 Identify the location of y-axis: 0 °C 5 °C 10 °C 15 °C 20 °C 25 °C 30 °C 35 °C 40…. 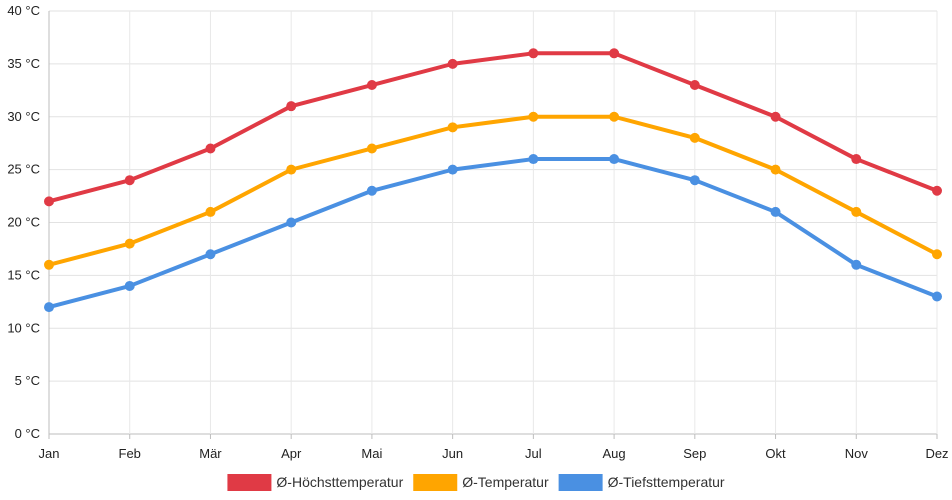
(23, 222).